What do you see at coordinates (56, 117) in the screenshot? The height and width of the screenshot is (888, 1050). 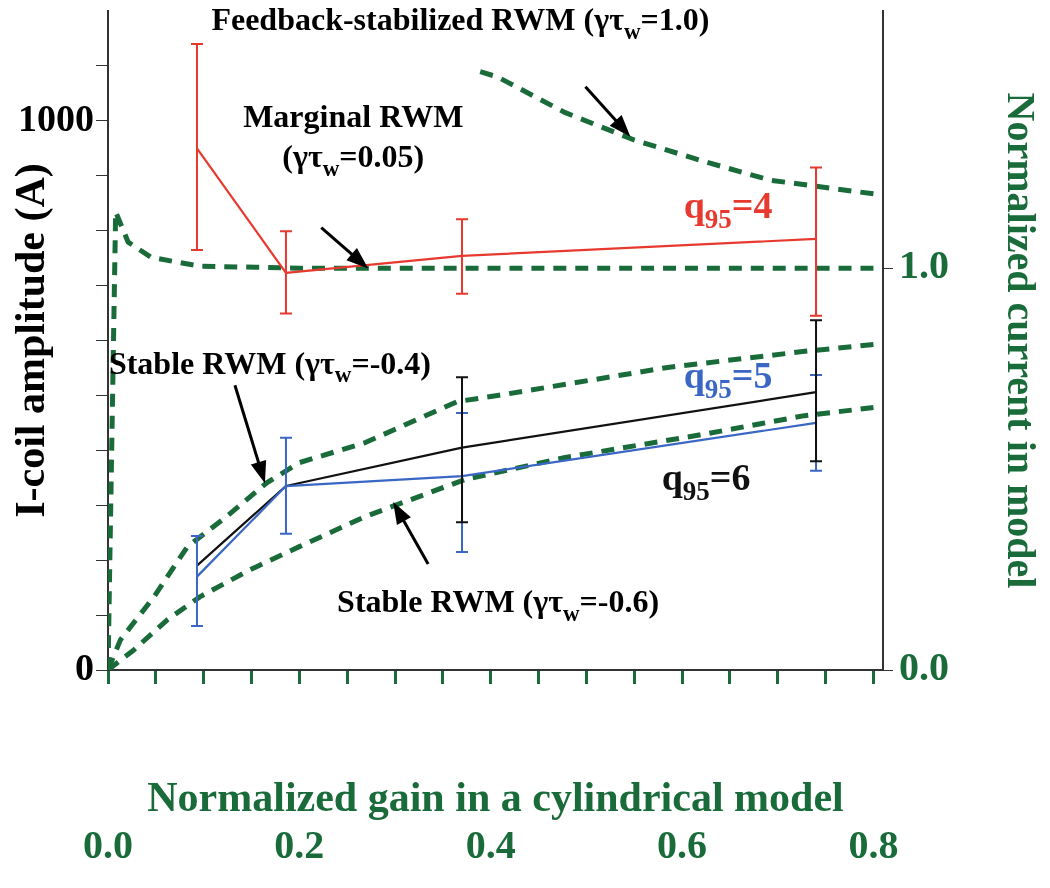 I see `y-tick-label: 1000` at bounding box center [56, 117].